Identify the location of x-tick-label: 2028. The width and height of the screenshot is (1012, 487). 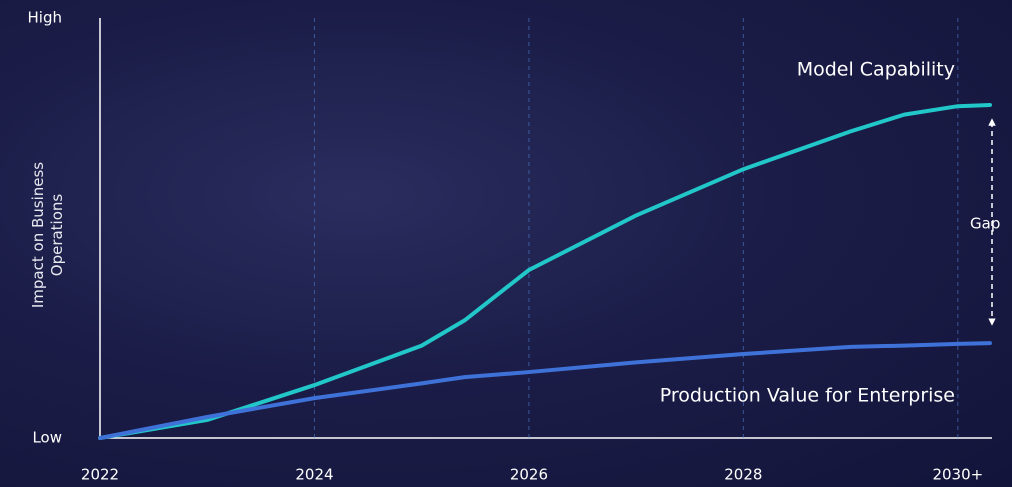
(743, 475).